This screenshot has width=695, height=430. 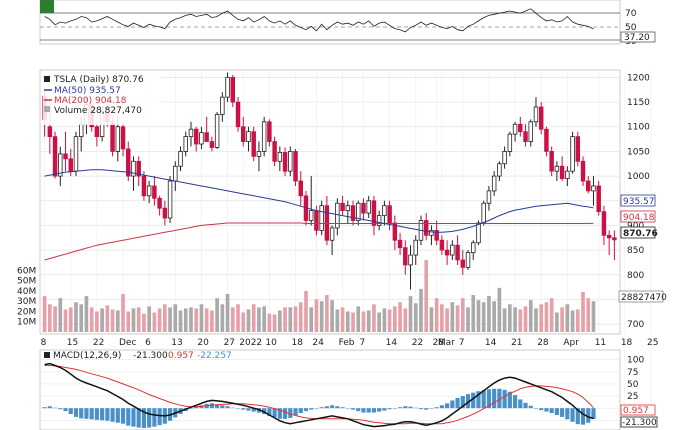 I want to click on rsi-frame, so click(x=330, y=22).